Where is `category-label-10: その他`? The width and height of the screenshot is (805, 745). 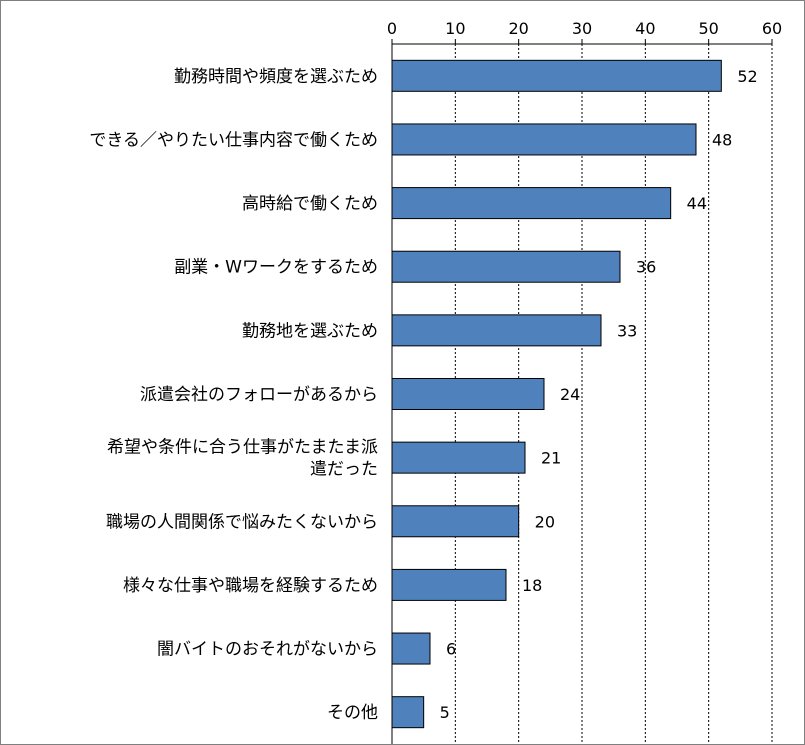 category-label-10: その他 is located at coordinates (352, 713).